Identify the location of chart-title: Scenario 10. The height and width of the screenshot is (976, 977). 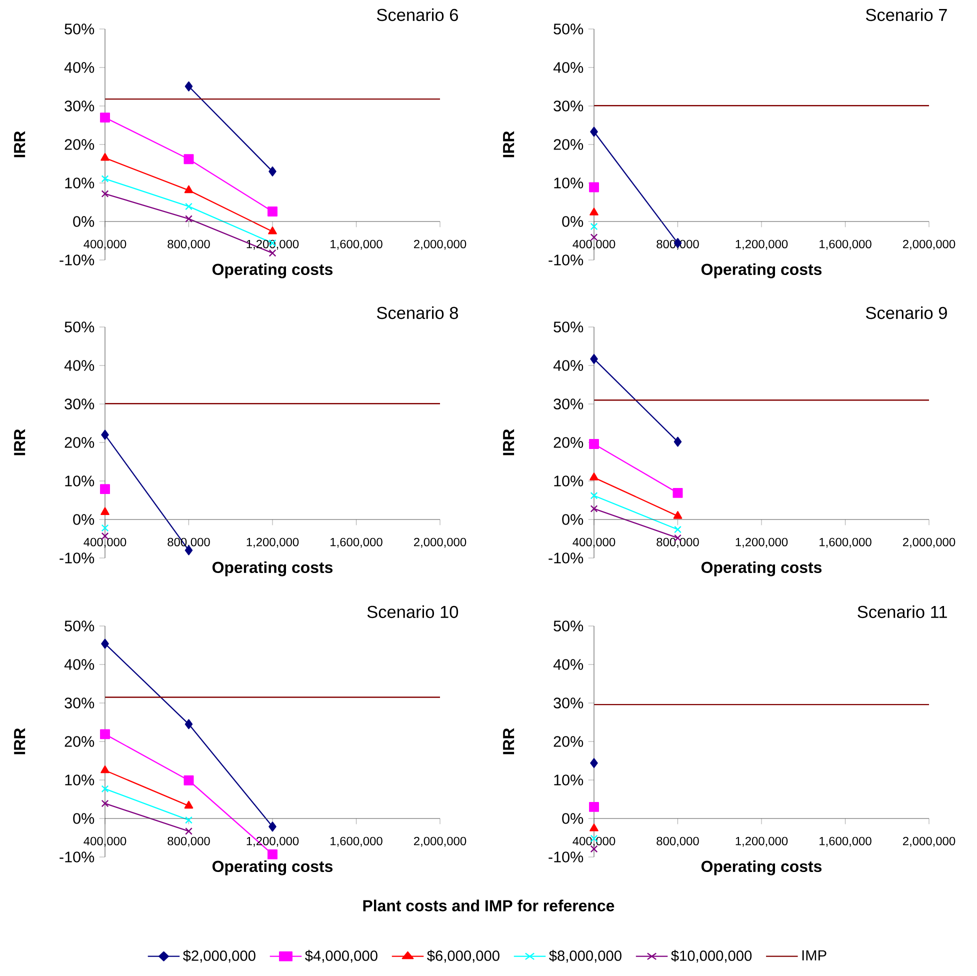
(412, 611).